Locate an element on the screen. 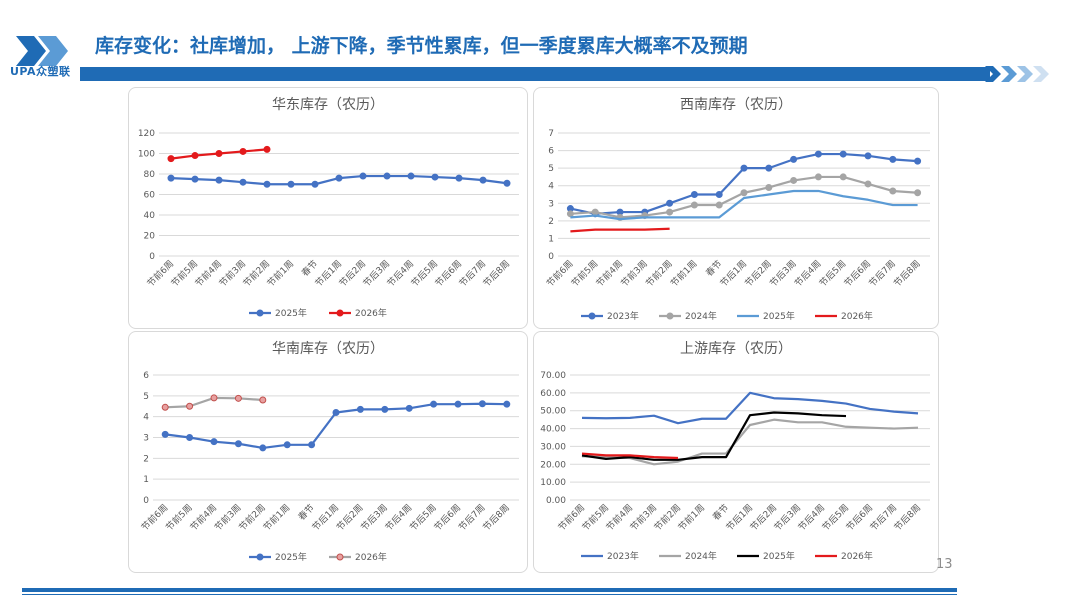 The image size is (1080, 608). y-tick-label: 4 is located at coordinates (551, 187).